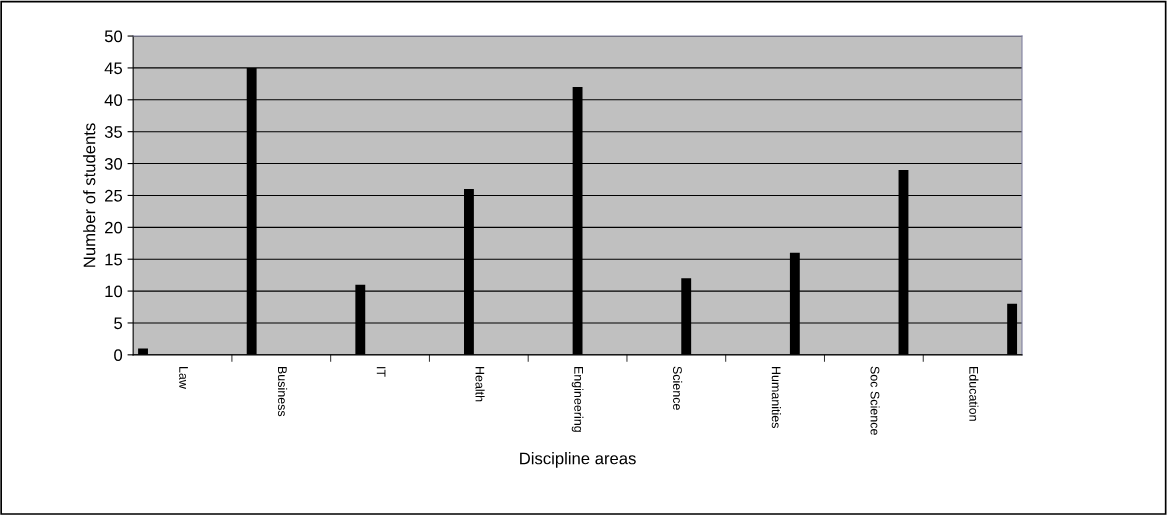  I want to click on y-tick-label: 25, so click(114, 195).